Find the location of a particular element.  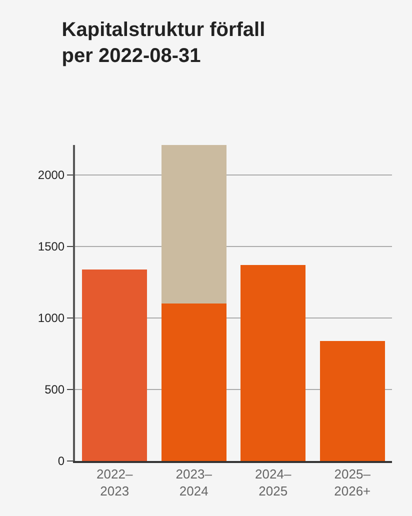

y-tick-label: 500 is located at coordinates (54, 389).